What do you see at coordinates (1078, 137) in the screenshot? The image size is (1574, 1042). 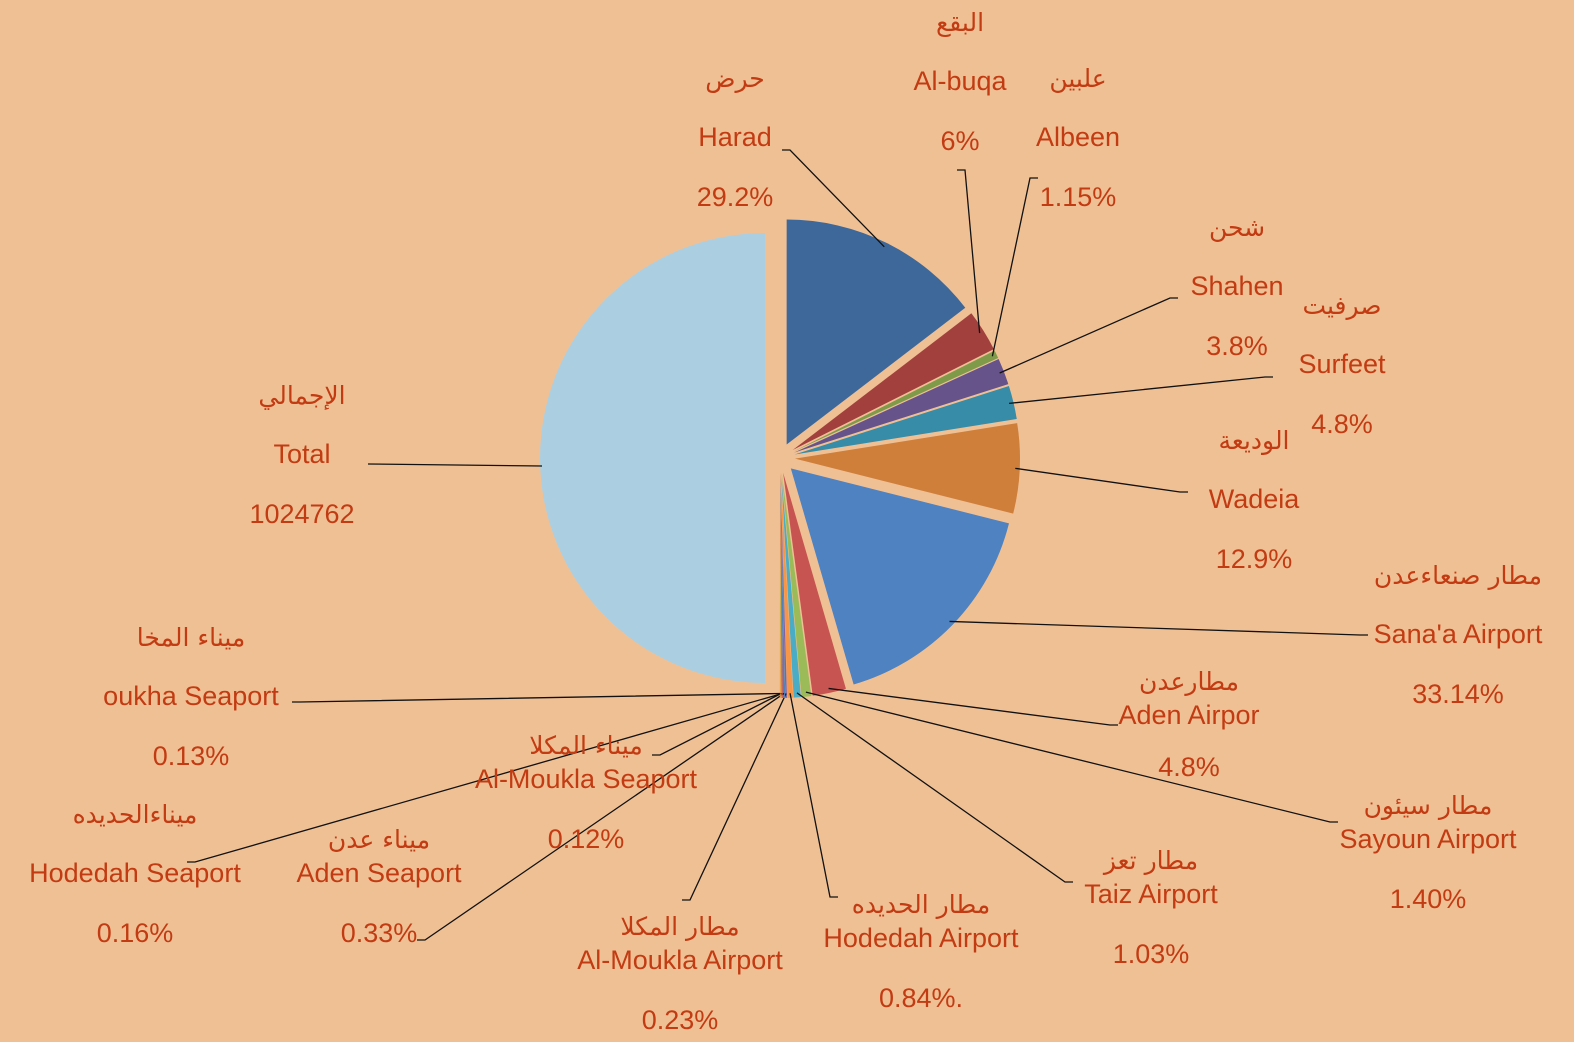 I see `slice-label: Albeen` at bounding box center [1078, 137].